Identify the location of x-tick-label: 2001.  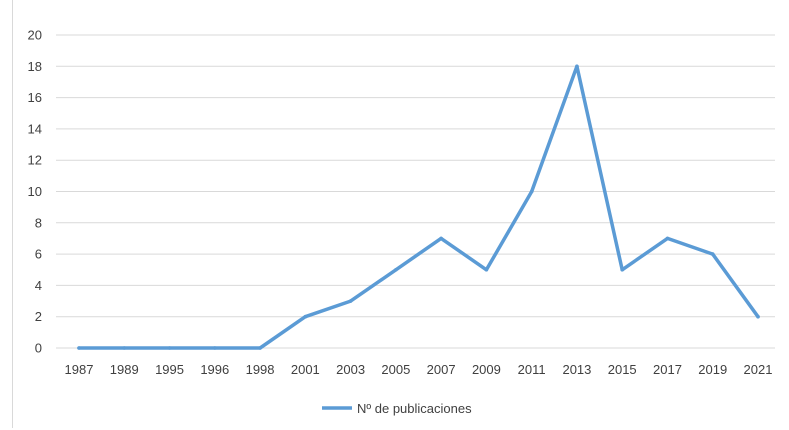
(305, 369).